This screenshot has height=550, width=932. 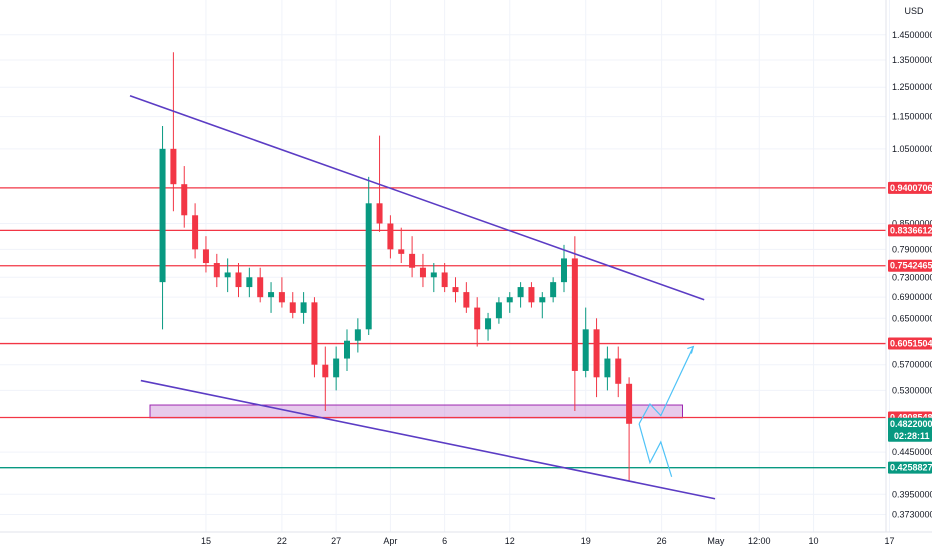 What do you see at coordinates (759, 541) in the screenshot?
I see `time-tick-label: 12:00` at bounding box center [759, 541].